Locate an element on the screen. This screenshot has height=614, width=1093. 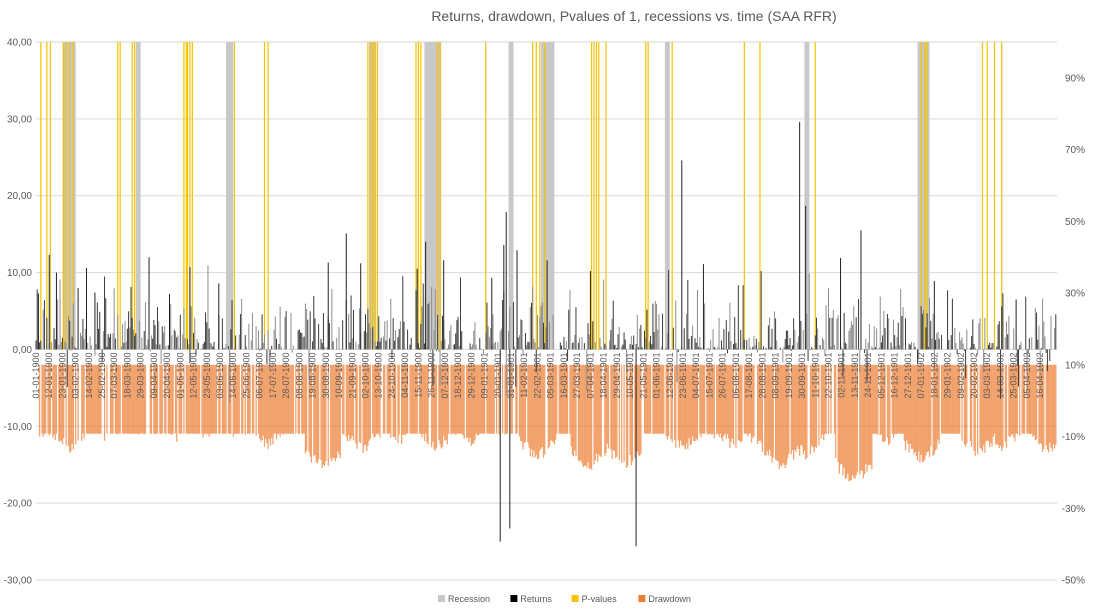
x-tick-label: 20-04-1900 is located at coordinates (167, 375).